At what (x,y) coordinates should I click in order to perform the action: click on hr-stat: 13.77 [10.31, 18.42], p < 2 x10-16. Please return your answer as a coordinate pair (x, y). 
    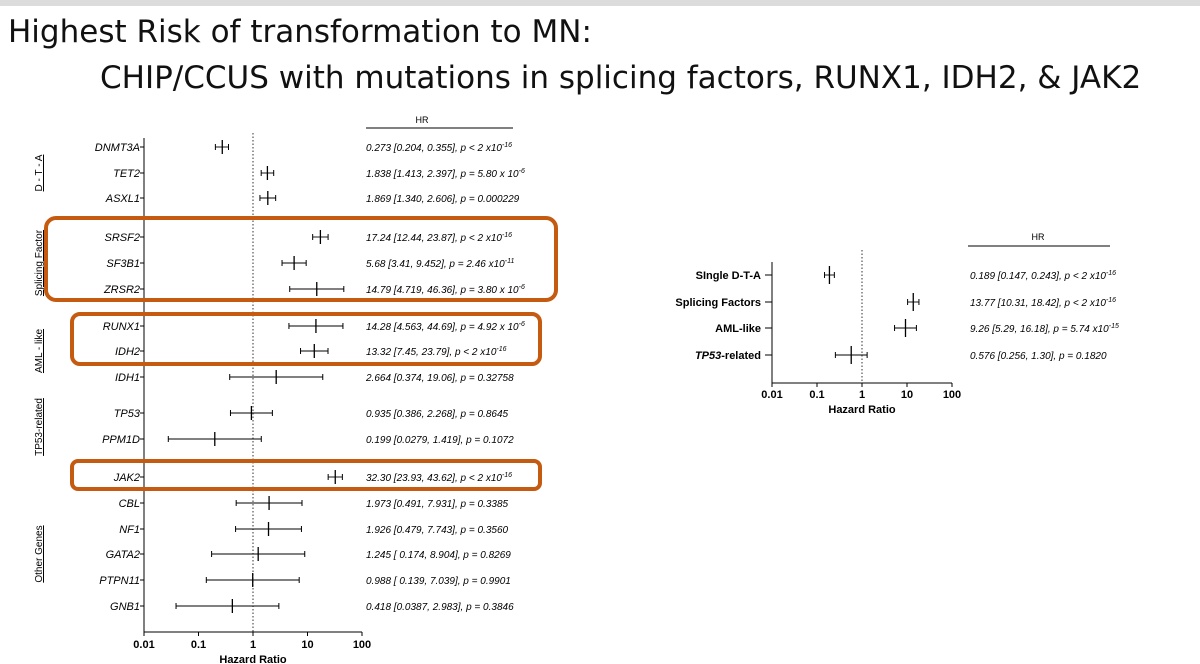
    Looking at the image, I should click on (1043, 303).